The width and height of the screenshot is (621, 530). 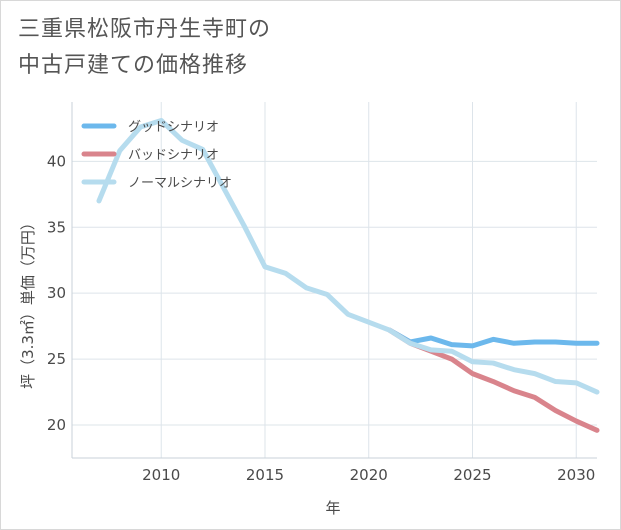 What do you see at coordinates (56, 359) in the screenshot?
I see `y-tick-label: 25` at bounding box center [56, 359].